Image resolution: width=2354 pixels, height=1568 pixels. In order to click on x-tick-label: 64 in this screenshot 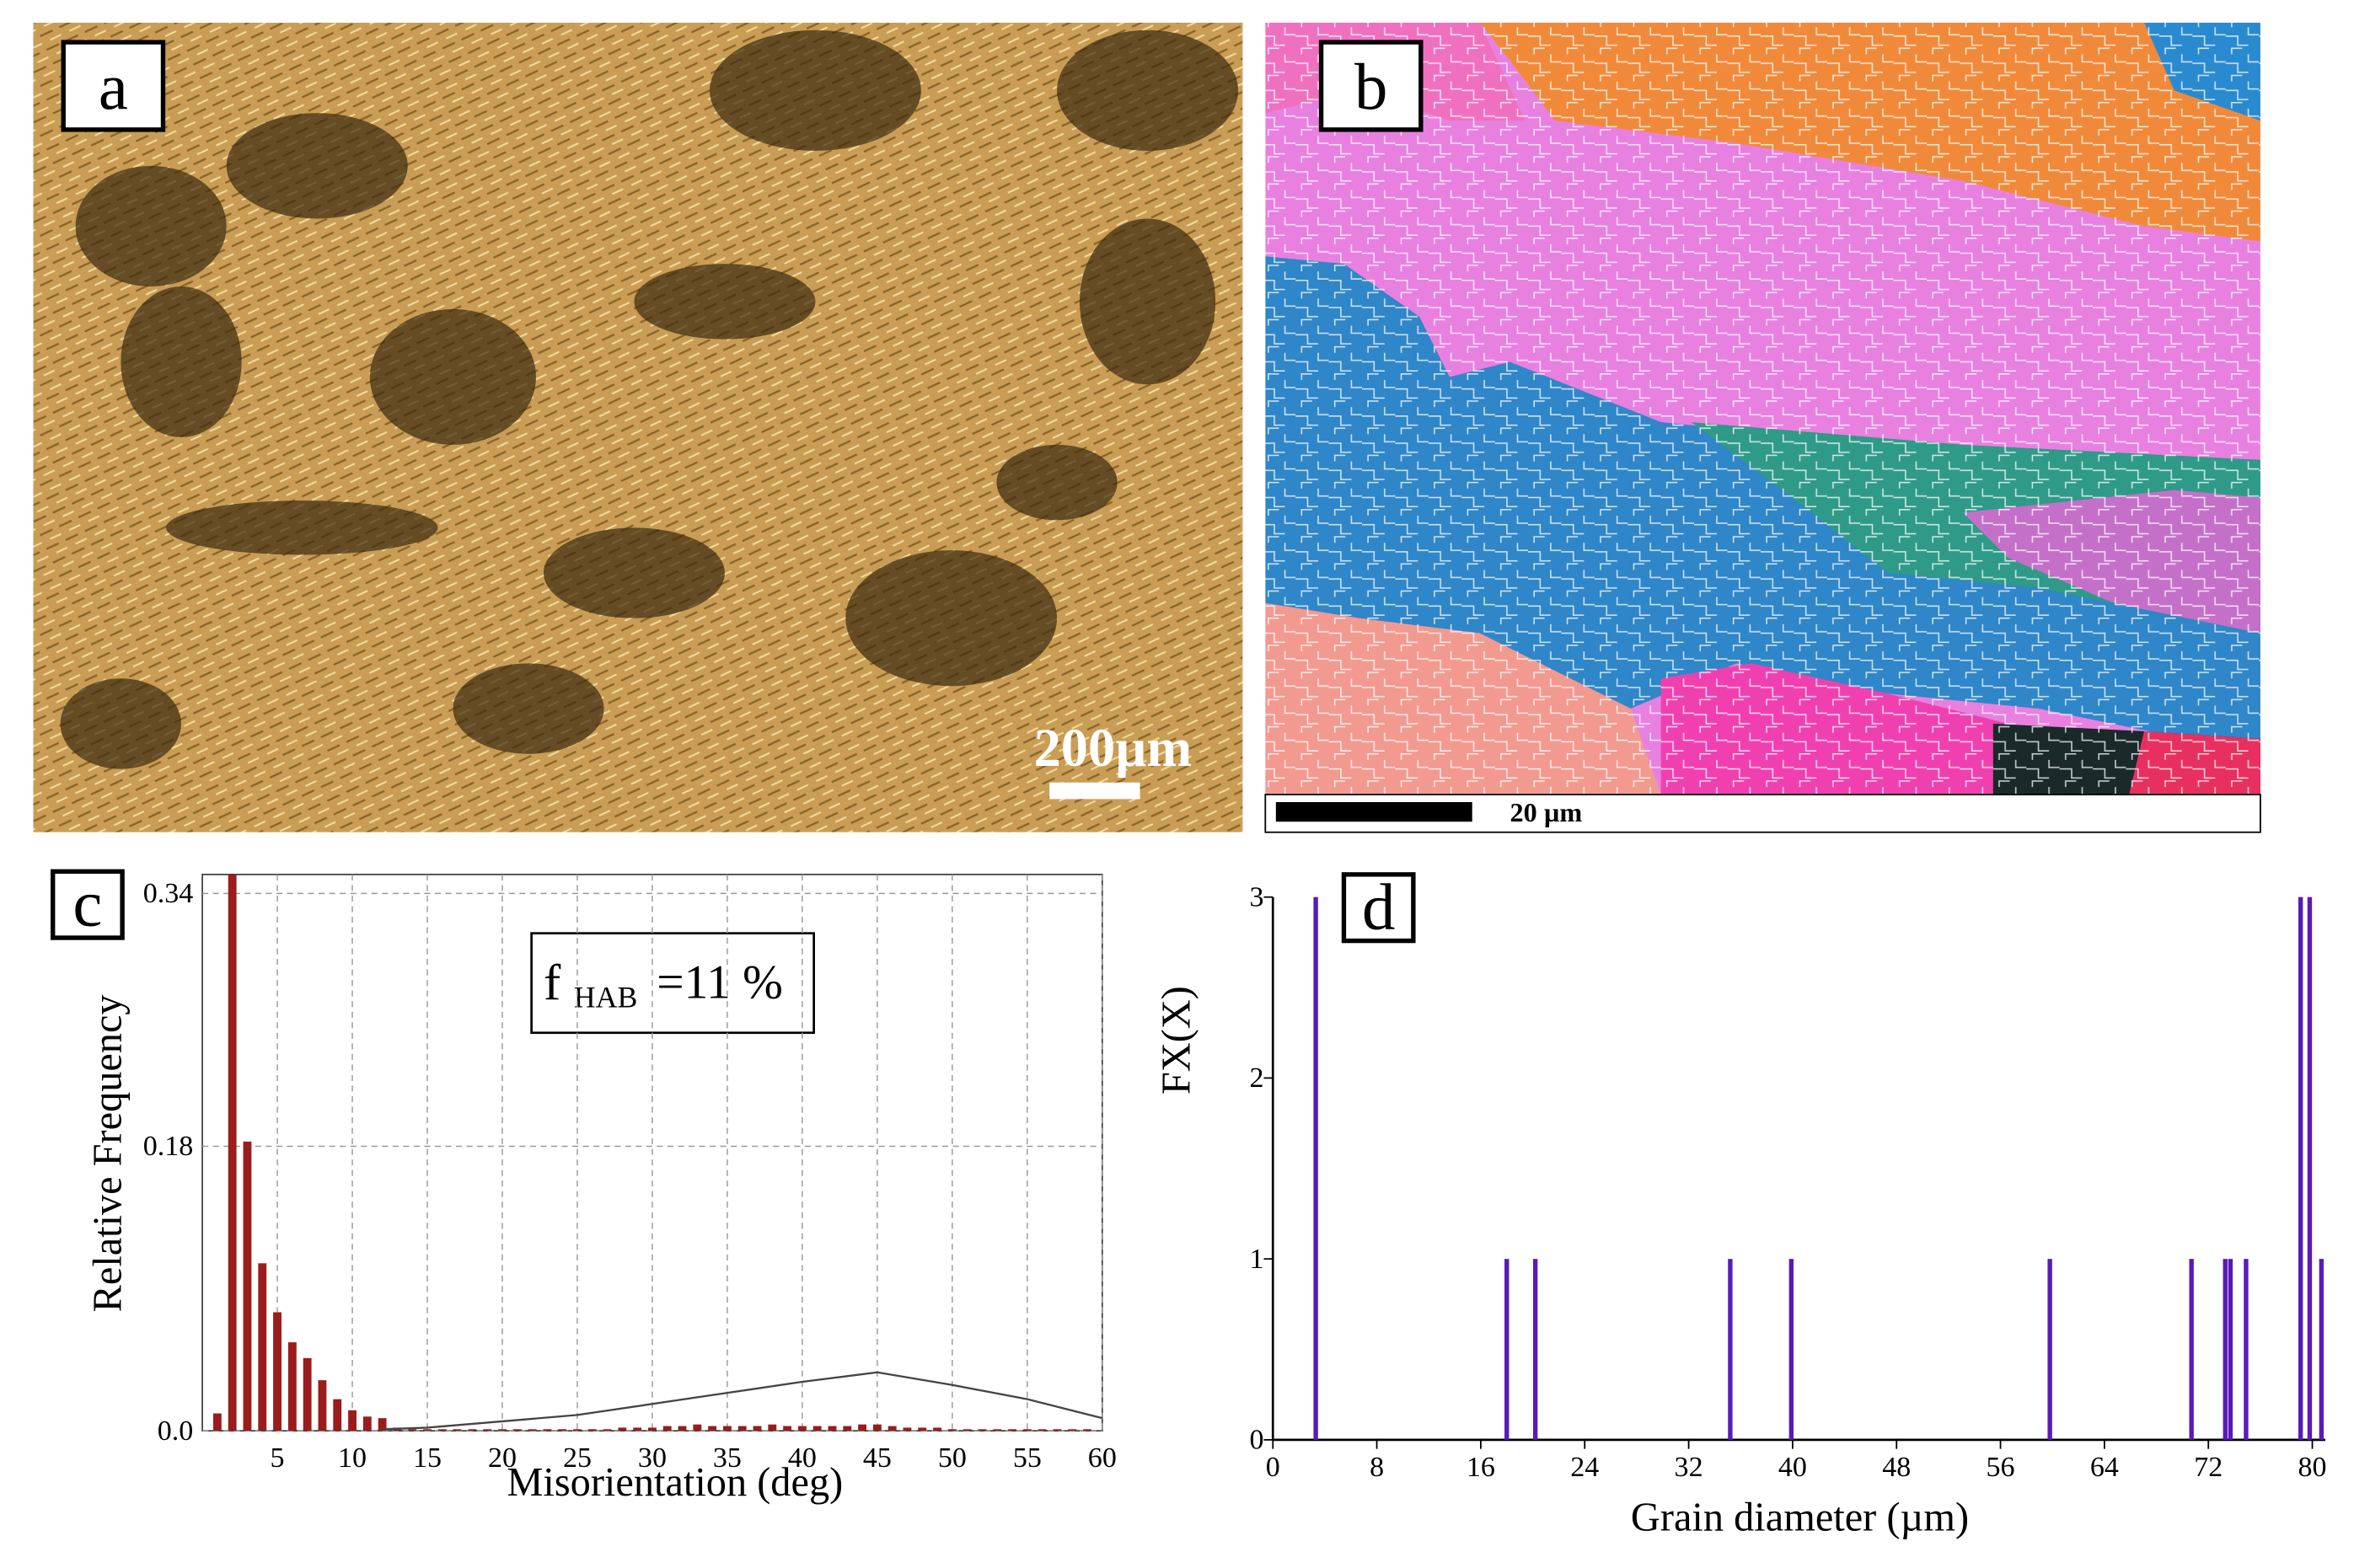, I will do `click(2104, 1467)`.